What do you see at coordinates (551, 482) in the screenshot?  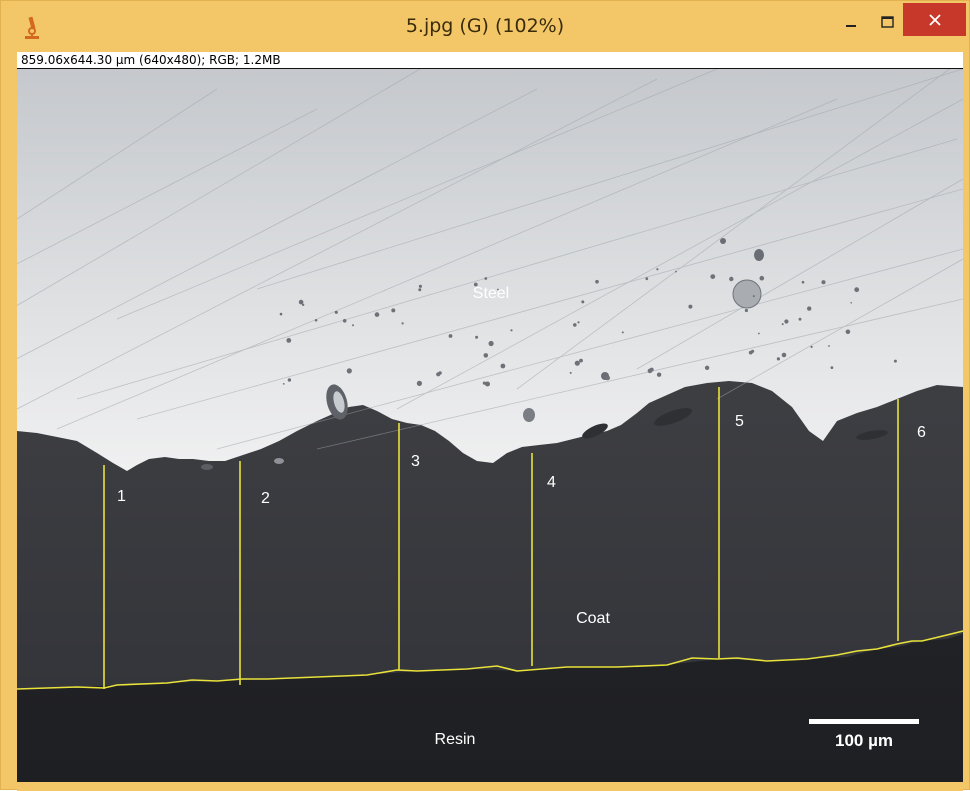 I see `measurement-label-4: 4` at bounding box center [551, 482].